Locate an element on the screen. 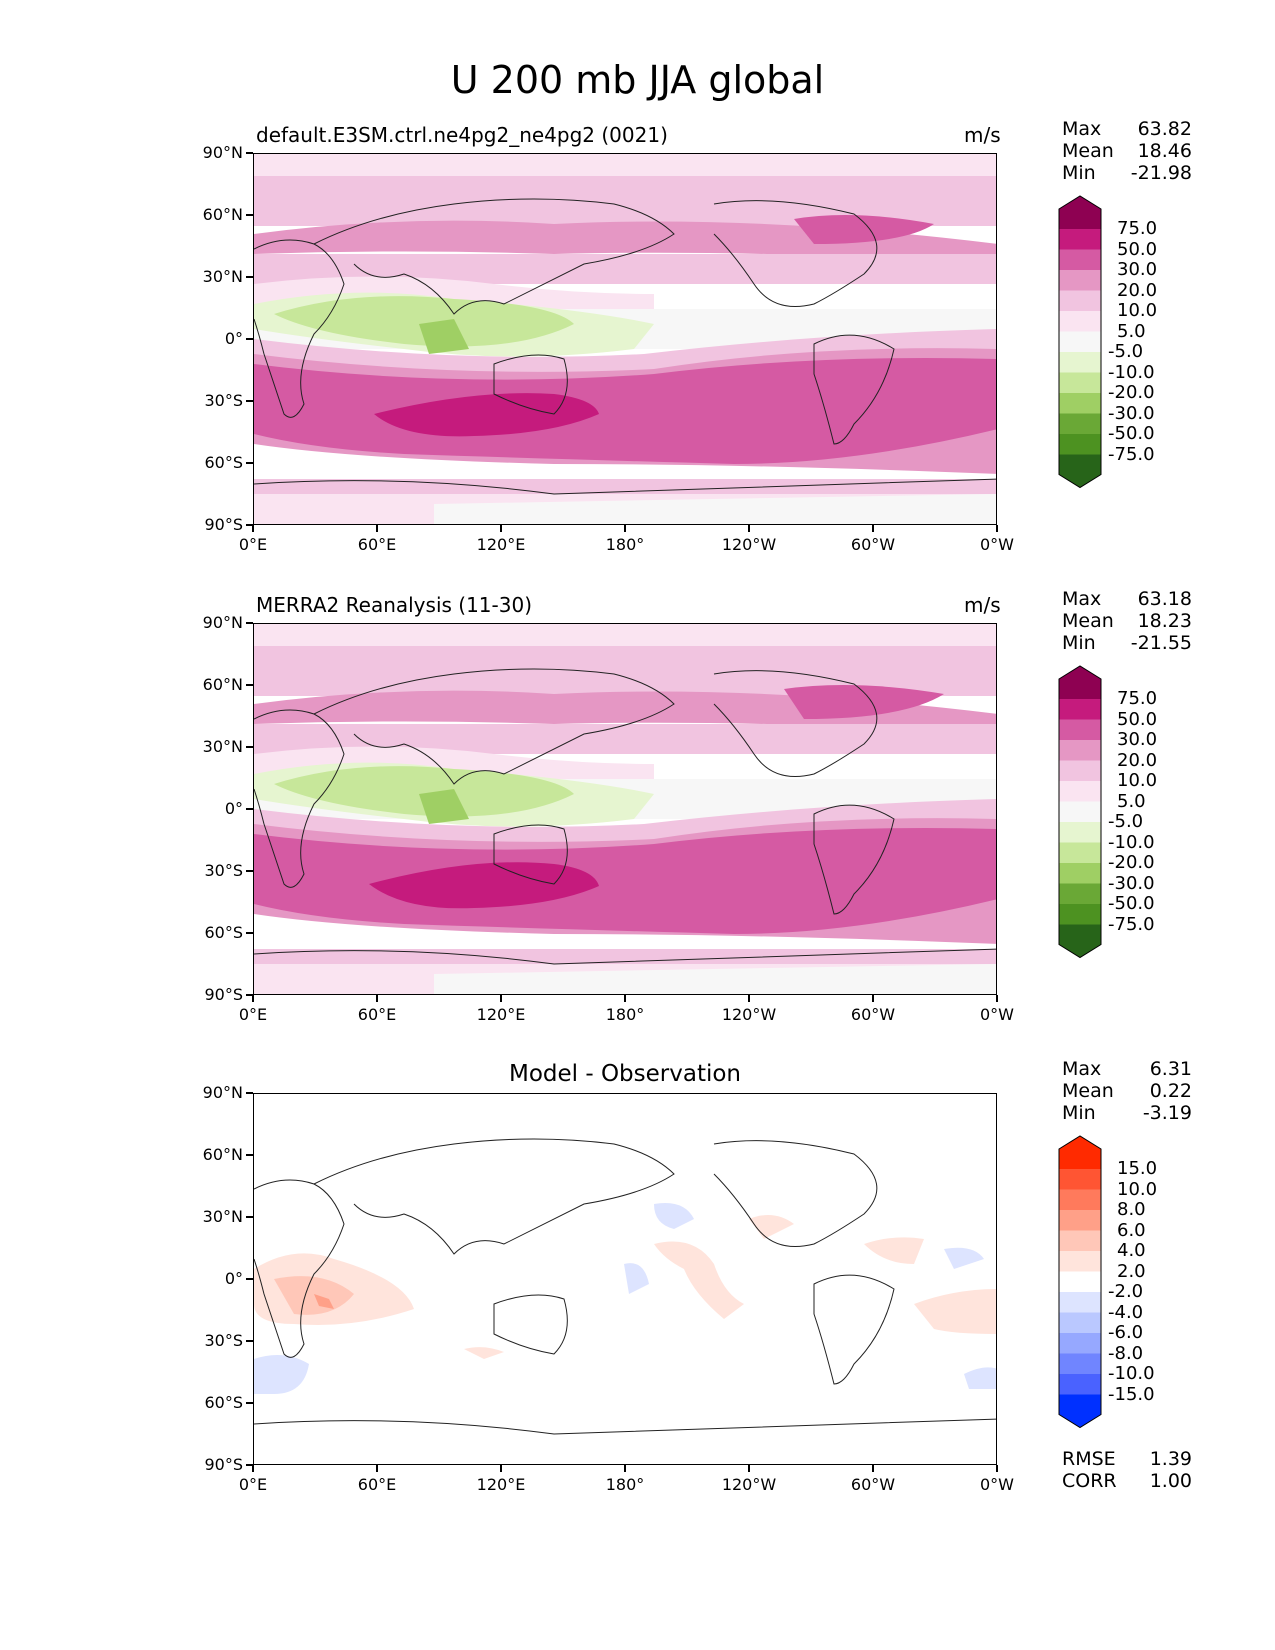 This screenshot has width=1275, height=1650. colorbar-tick-label: -8.0 is located at coordinates (1126, 1353).